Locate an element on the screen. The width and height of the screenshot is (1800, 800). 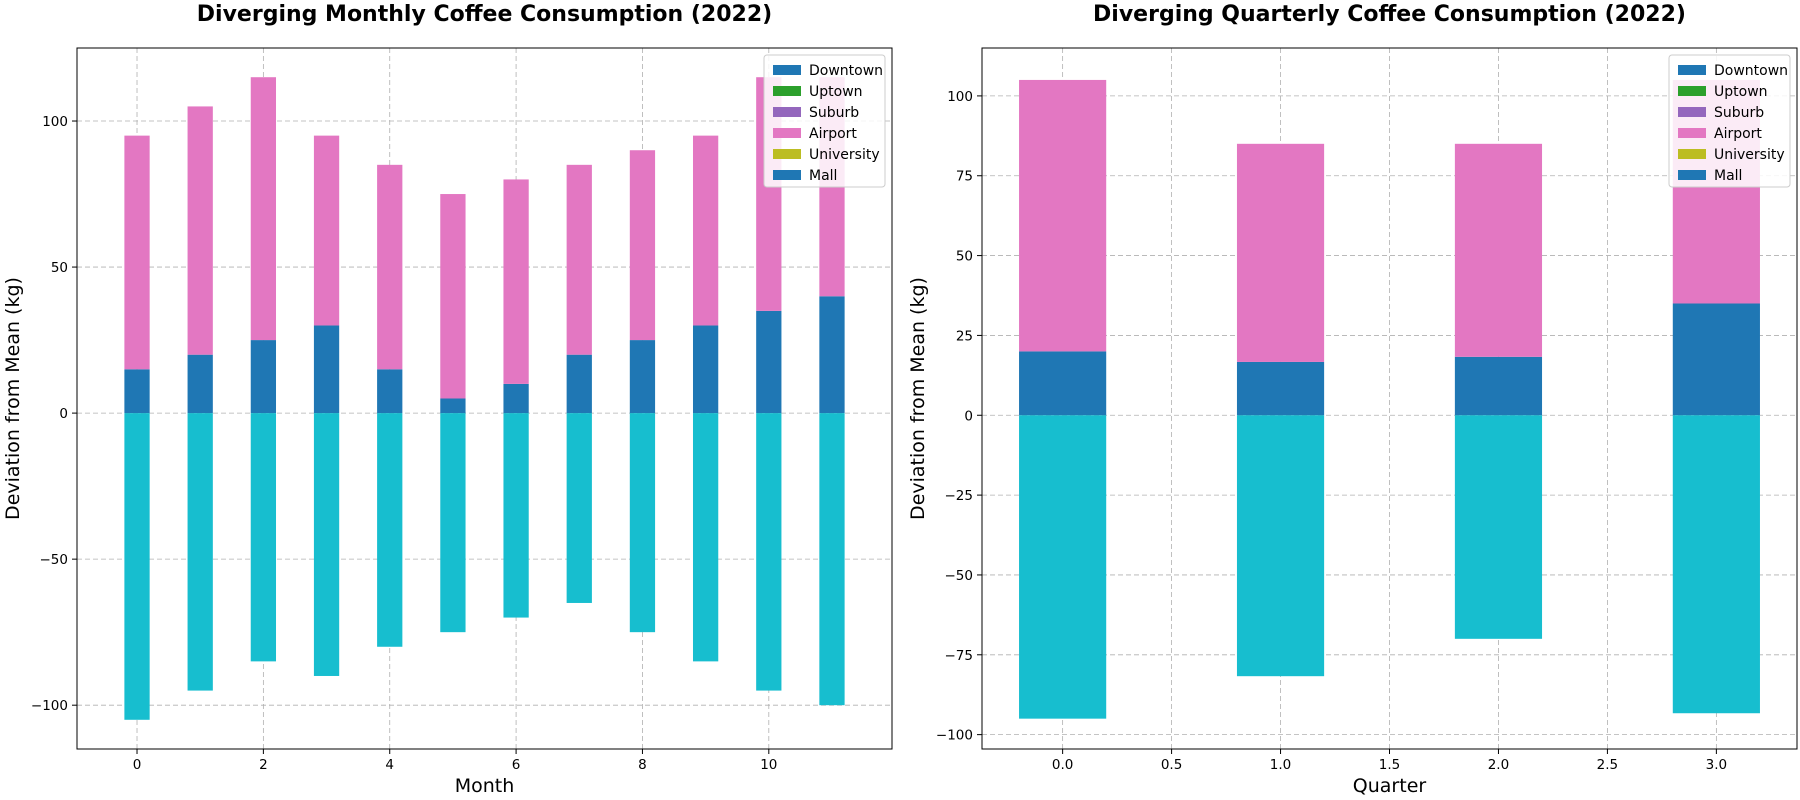
x-tick-label: 2 is located at coordinates (263, 765).